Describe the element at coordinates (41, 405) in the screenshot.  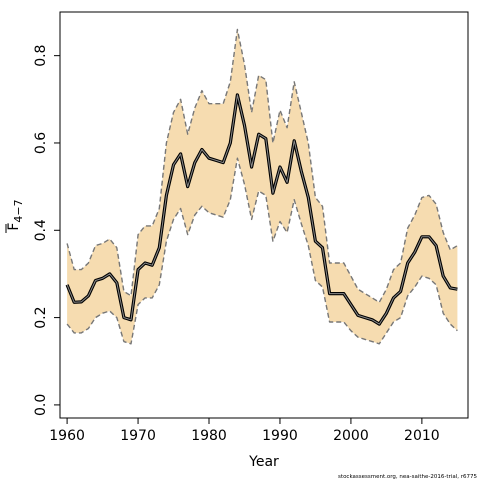
I see `y-tick-label: 0.0` at that location.